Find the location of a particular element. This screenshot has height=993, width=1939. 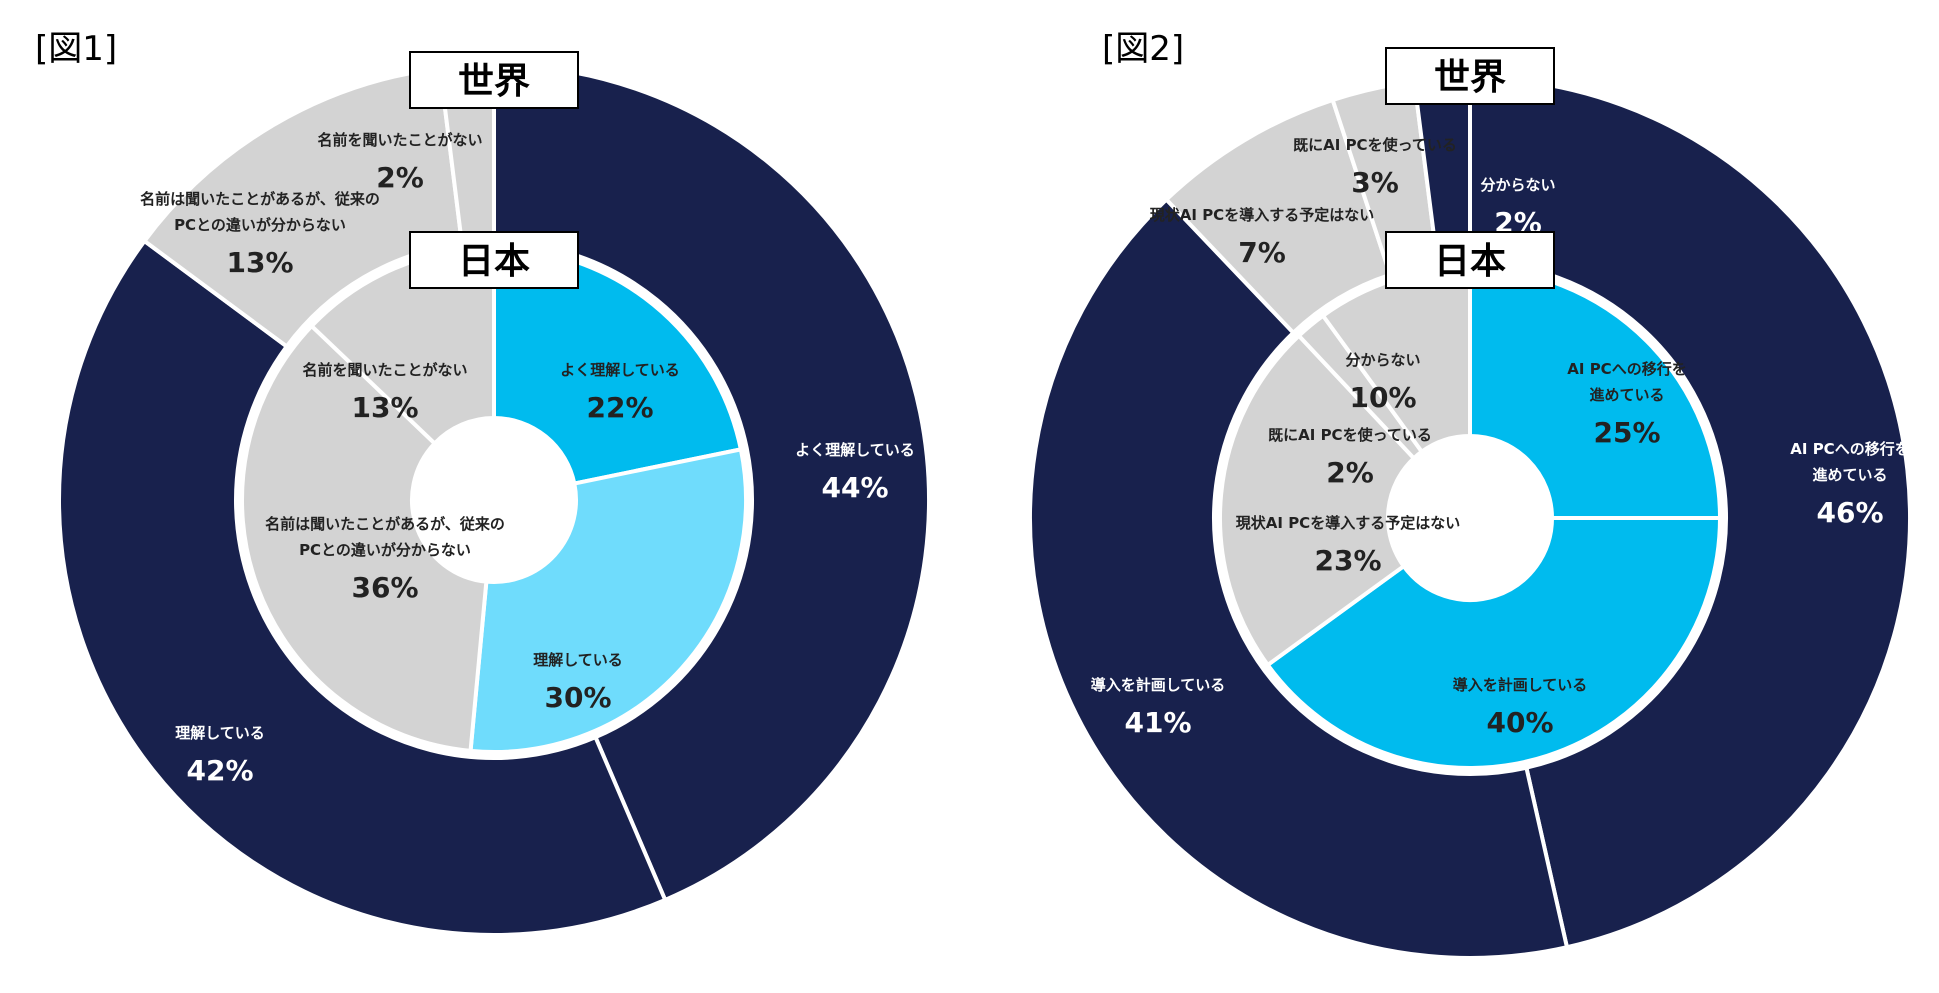

fig2-outer-slice-1-label: 導入を計画している is located at coordinates (1158, 685).